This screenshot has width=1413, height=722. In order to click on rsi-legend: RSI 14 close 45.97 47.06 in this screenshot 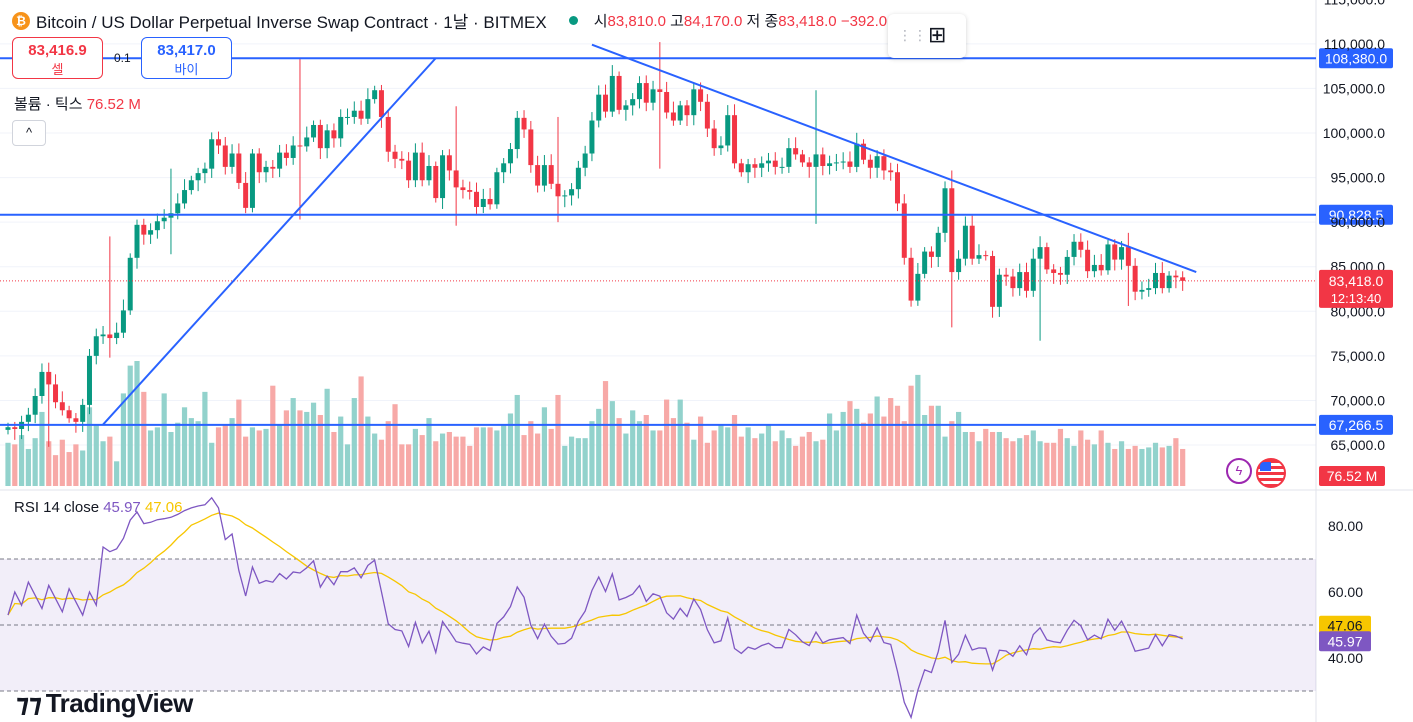, I will do `click(98, 507)`.